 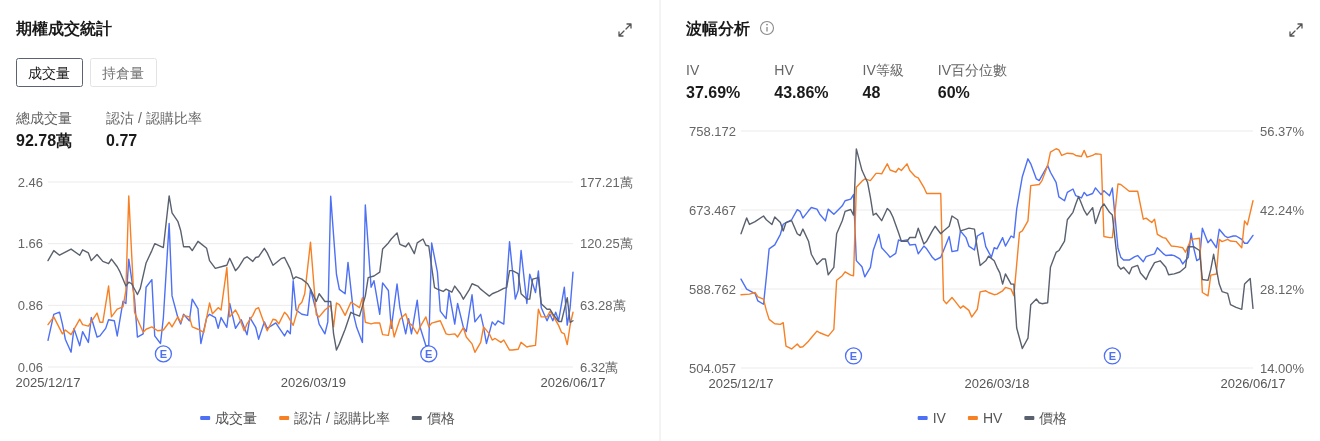 What do you see at coordinates (801, 92) in the screenshot?
I see `text: 43.86%` at bounding box center [801, 92].